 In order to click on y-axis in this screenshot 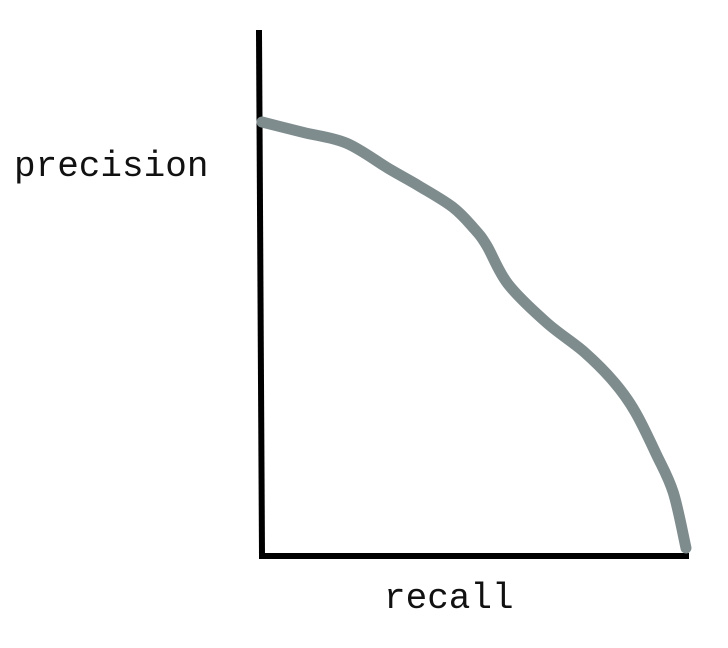, I will do `click(260, 294)`.